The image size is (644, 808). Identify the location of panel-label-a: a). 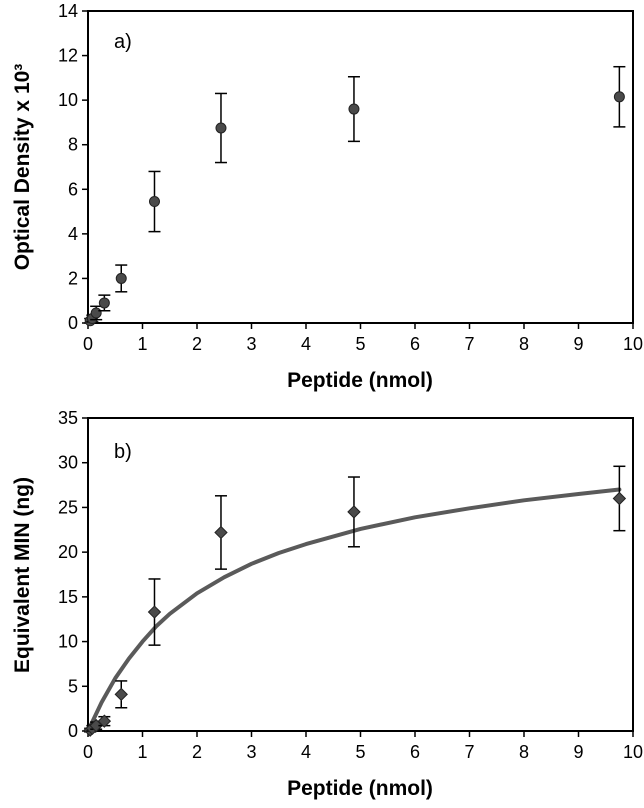
(123, 42).